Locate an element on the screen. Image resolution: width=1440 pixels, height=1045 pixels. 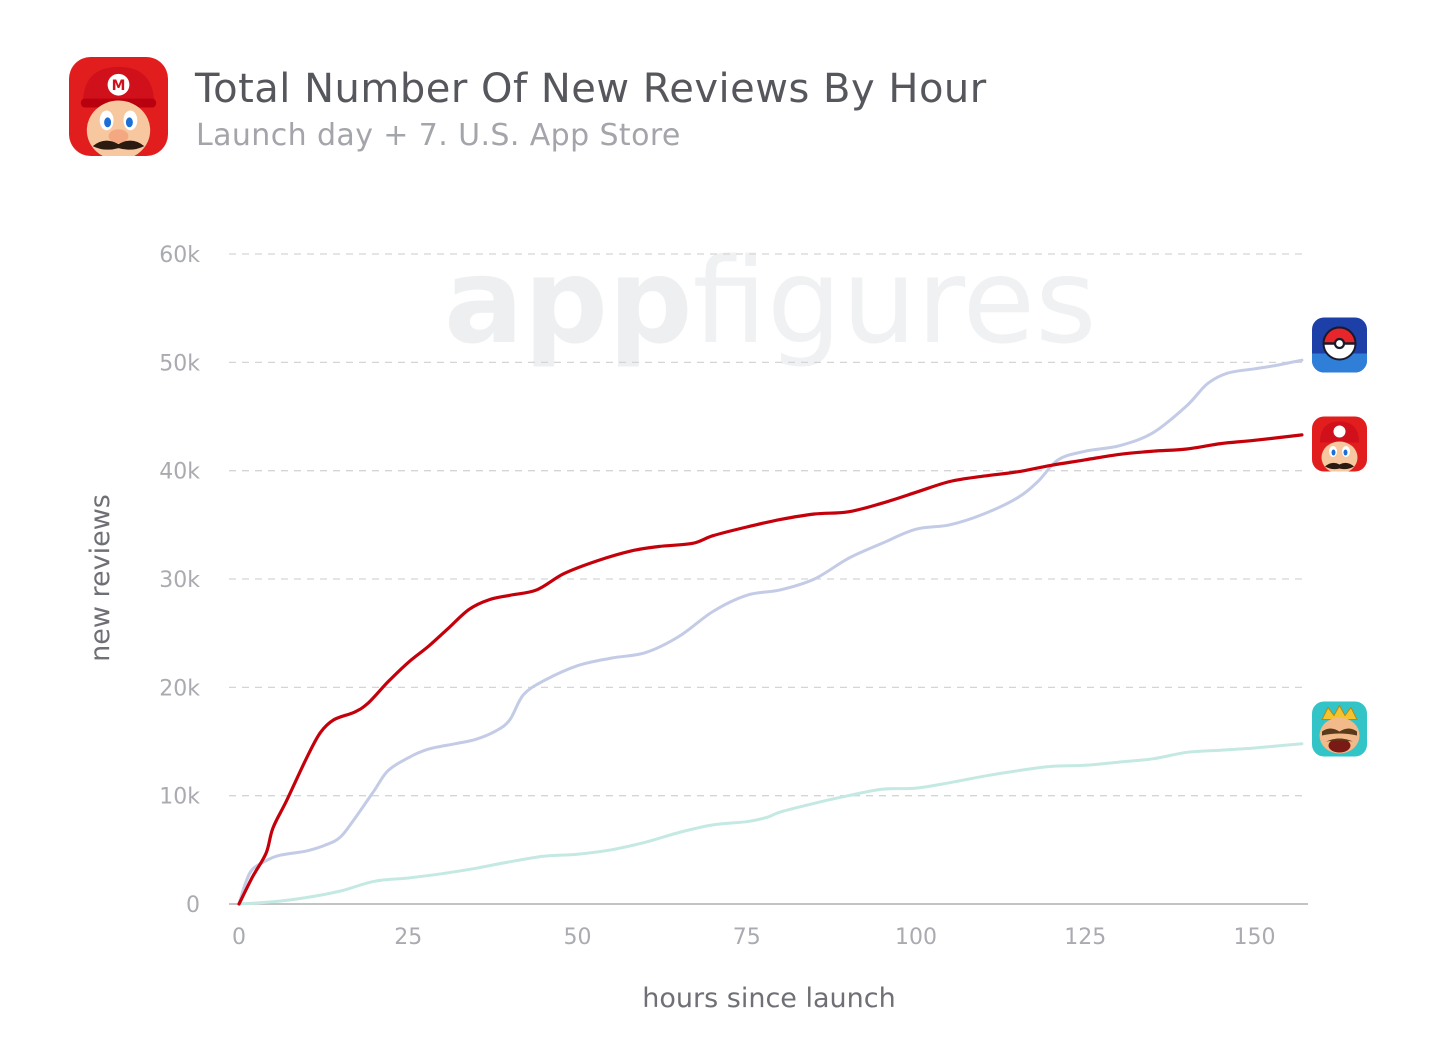
svg-text: appfigures is located at coordinates (770, 301).